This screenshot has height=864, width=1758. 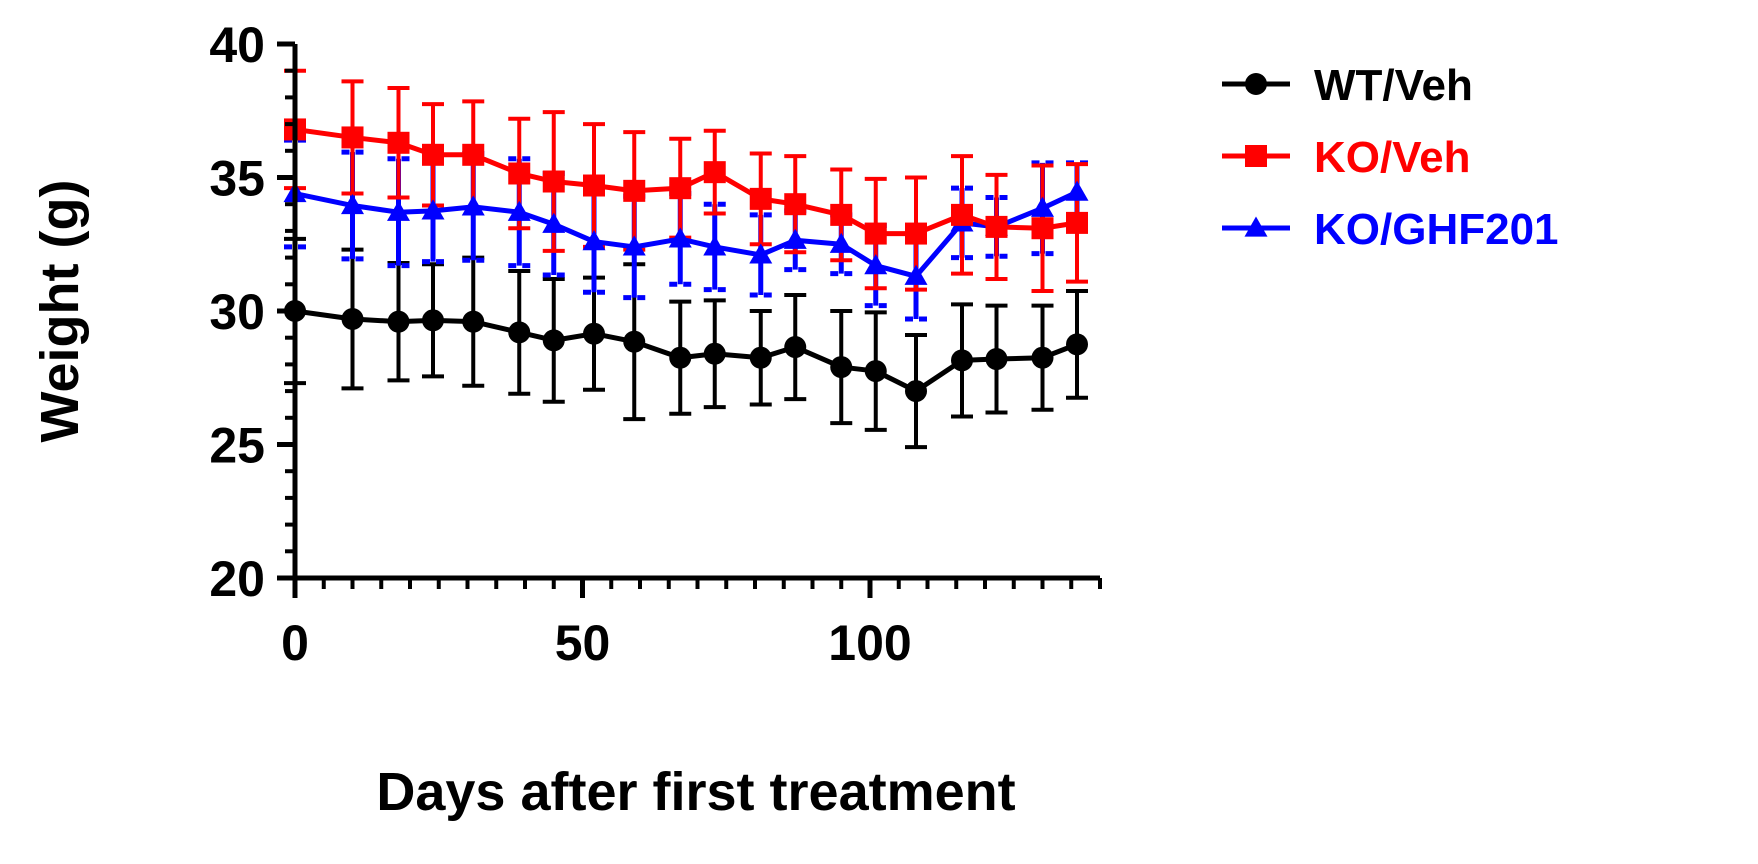 I want to click on y-tick-label: 40, so click(x=237, y=45).